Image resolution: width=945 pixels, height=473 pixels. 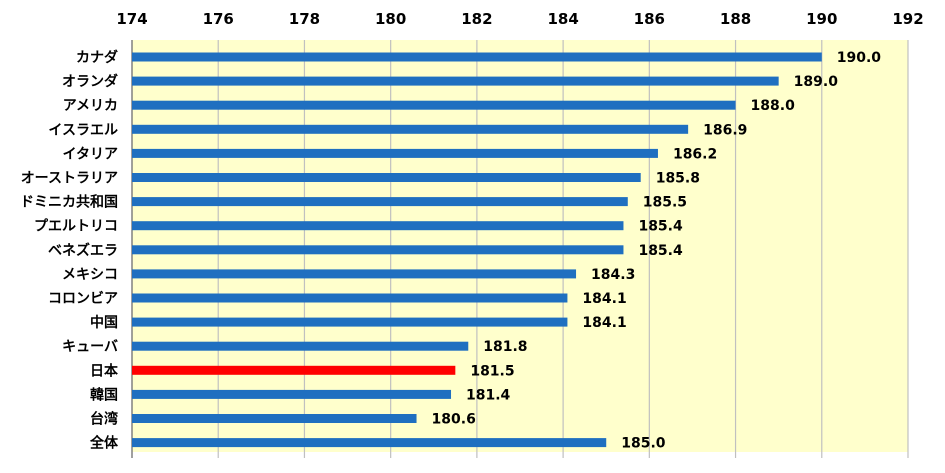 I want to click on x-tick-label: 184, so click(x=562, y=19).